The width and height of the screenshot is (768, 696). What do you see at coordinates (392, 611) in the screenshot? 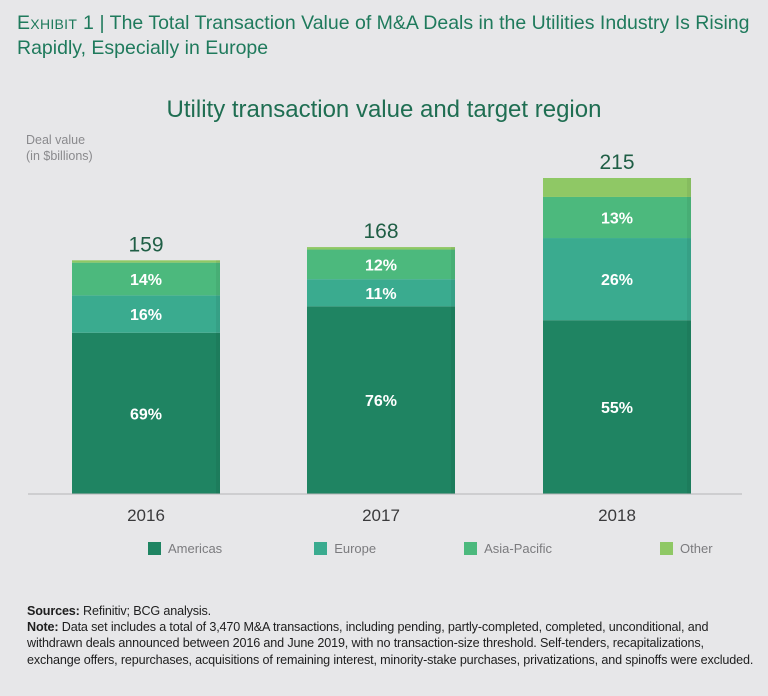
I see `sources-line: Sources: Refinitiv; BCG analysis.` at bounding box center [392, 611].